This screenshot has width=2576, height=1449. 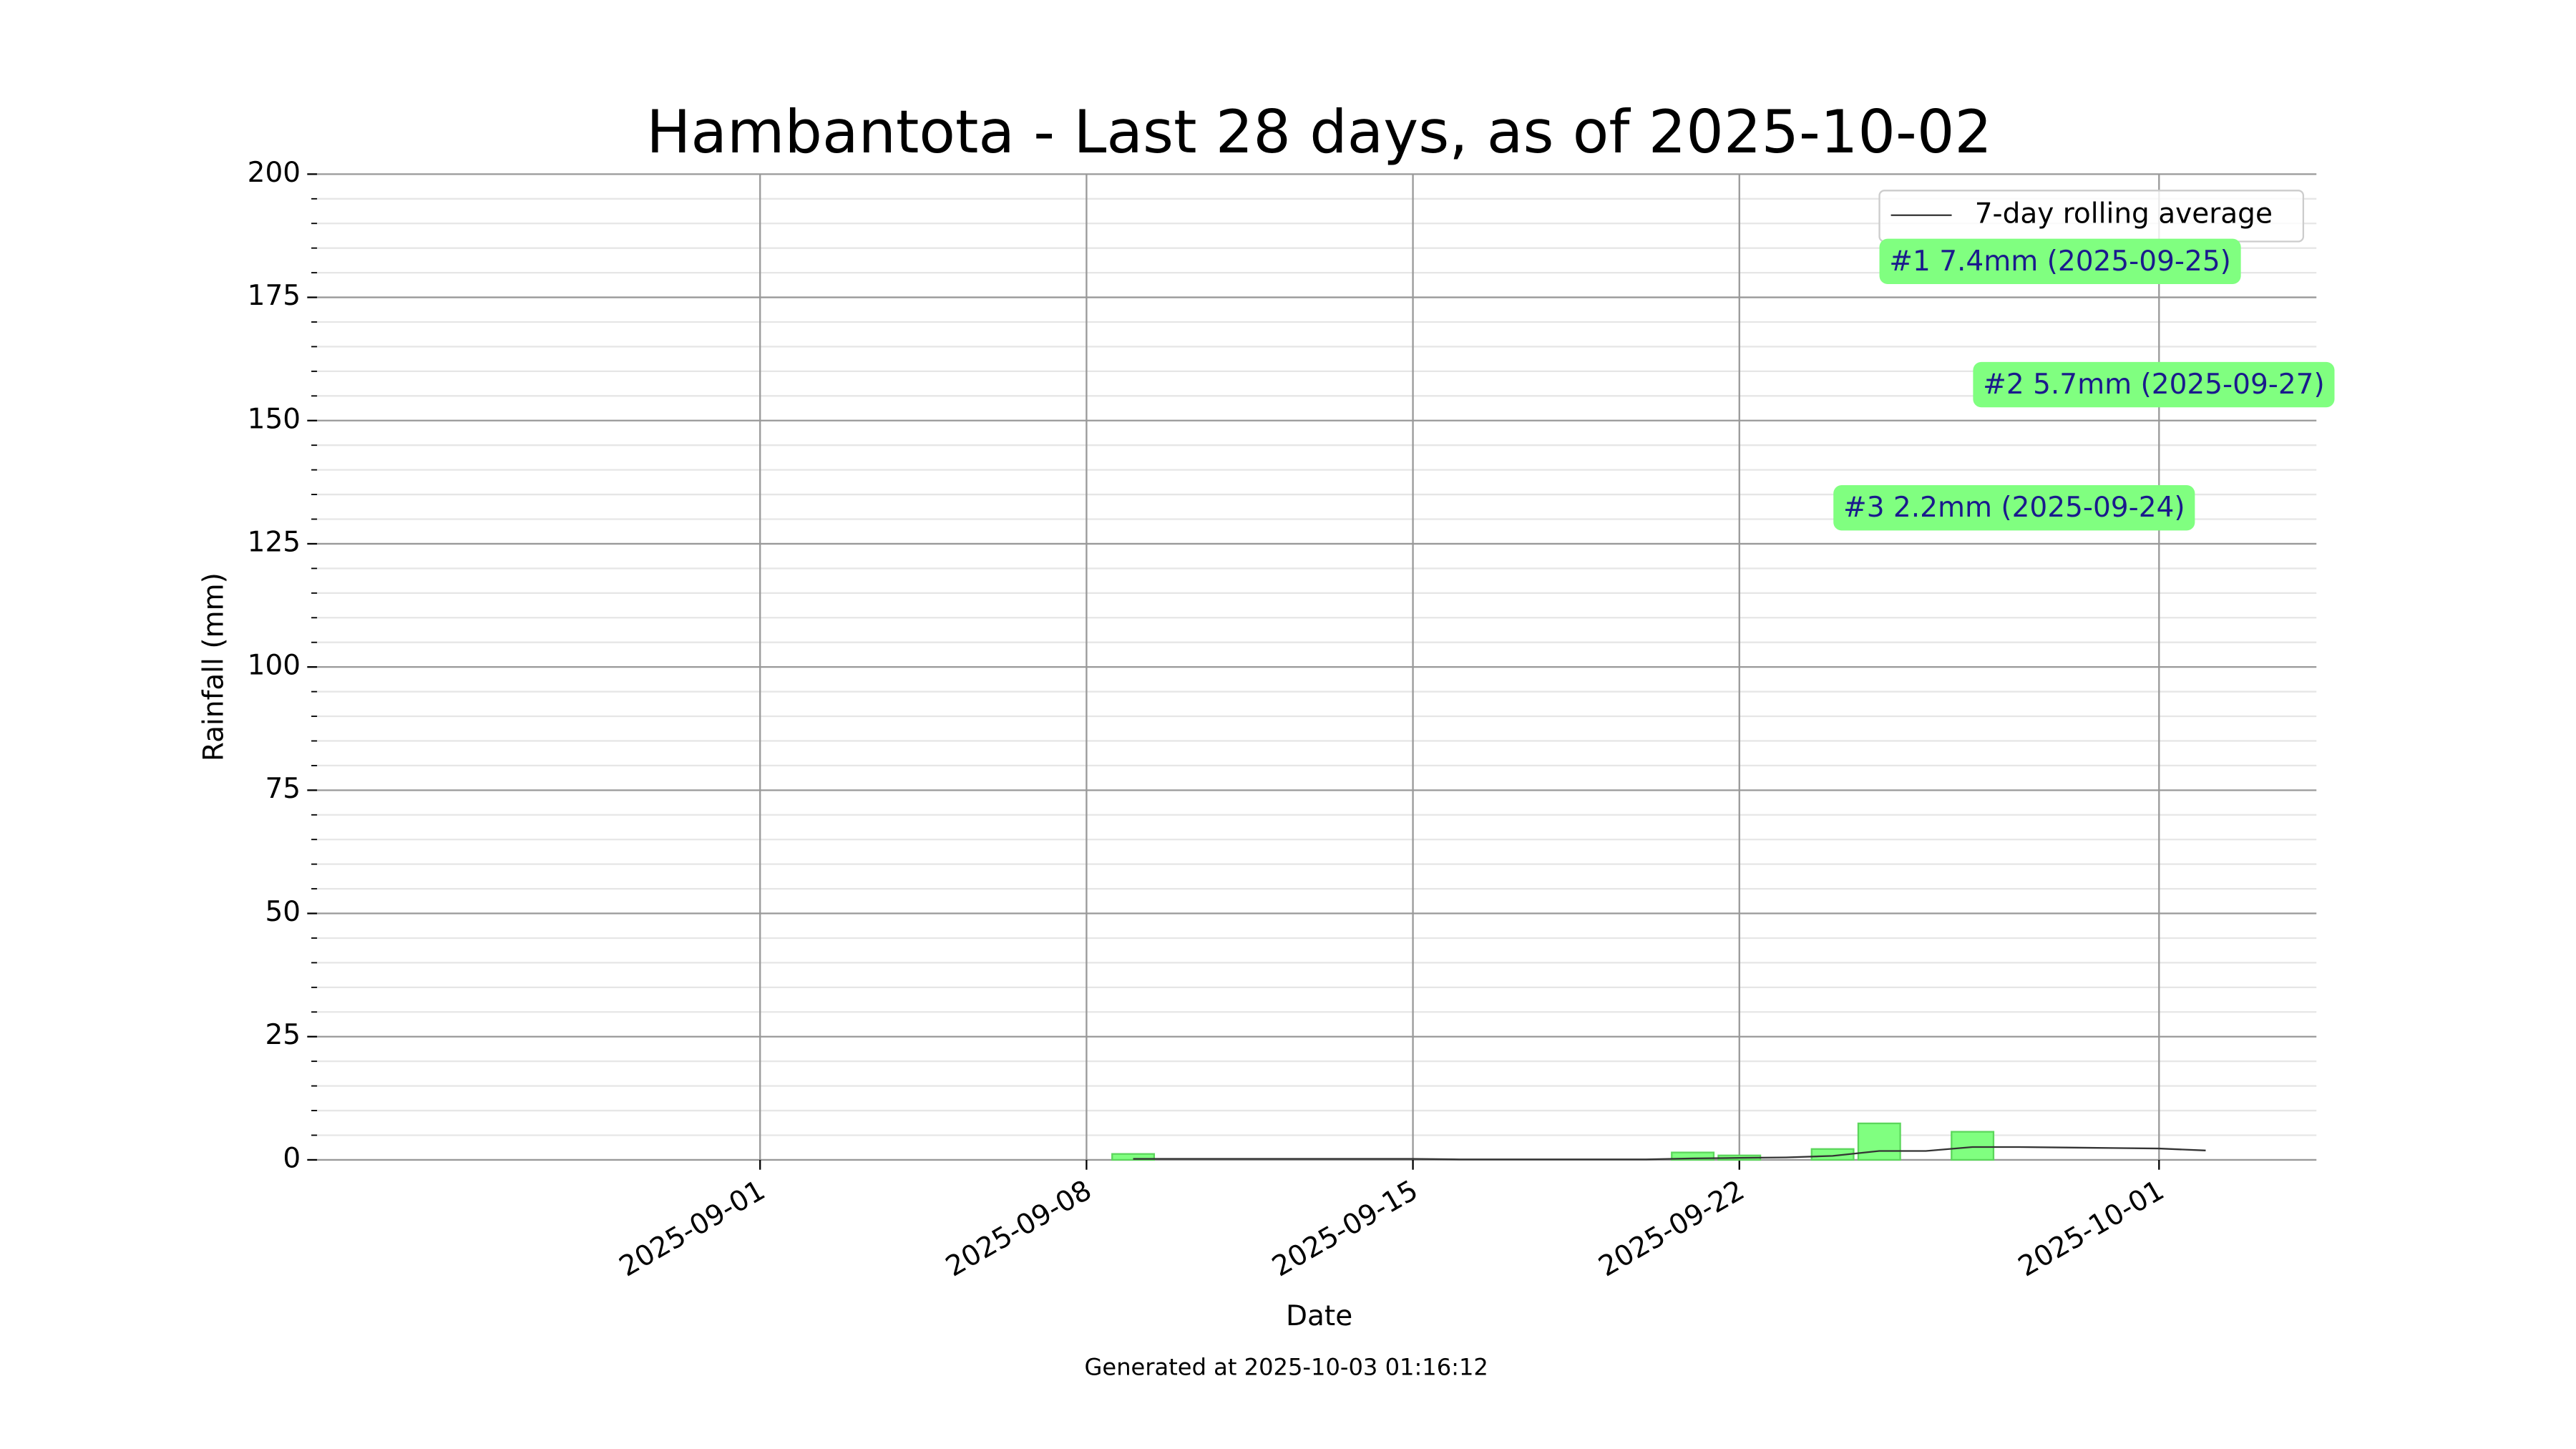 What do you see at coordinates (2124, 213) in the screenshot?
I see `legend-label: 7-day rolling average` at bounding box center [2124, 213].